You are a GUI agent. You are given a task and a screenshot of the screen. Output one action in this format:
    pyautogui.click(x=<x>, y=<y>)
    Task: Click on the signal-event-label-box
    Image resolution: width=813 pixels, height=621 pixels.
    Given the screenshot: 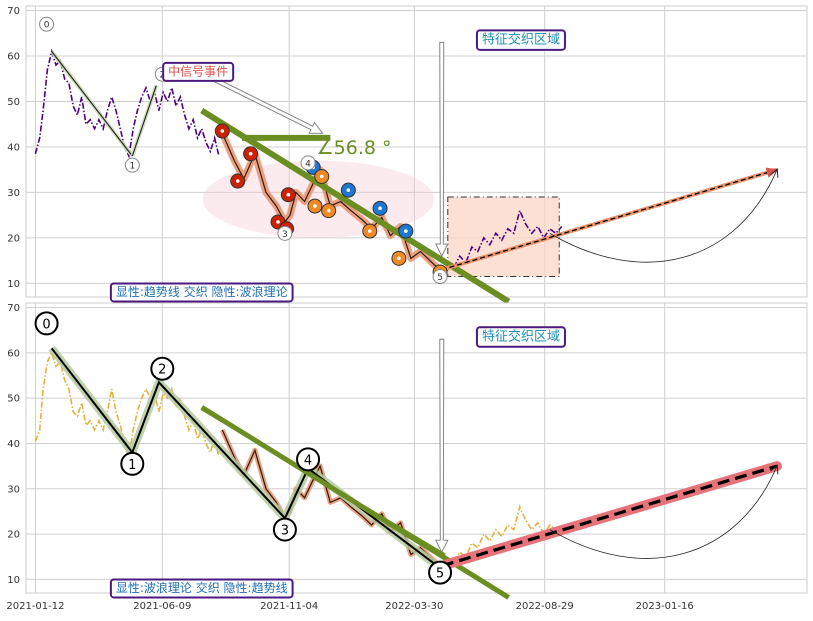 What is the action you would take?
    pyautogui.click(x=198, y=71)
    